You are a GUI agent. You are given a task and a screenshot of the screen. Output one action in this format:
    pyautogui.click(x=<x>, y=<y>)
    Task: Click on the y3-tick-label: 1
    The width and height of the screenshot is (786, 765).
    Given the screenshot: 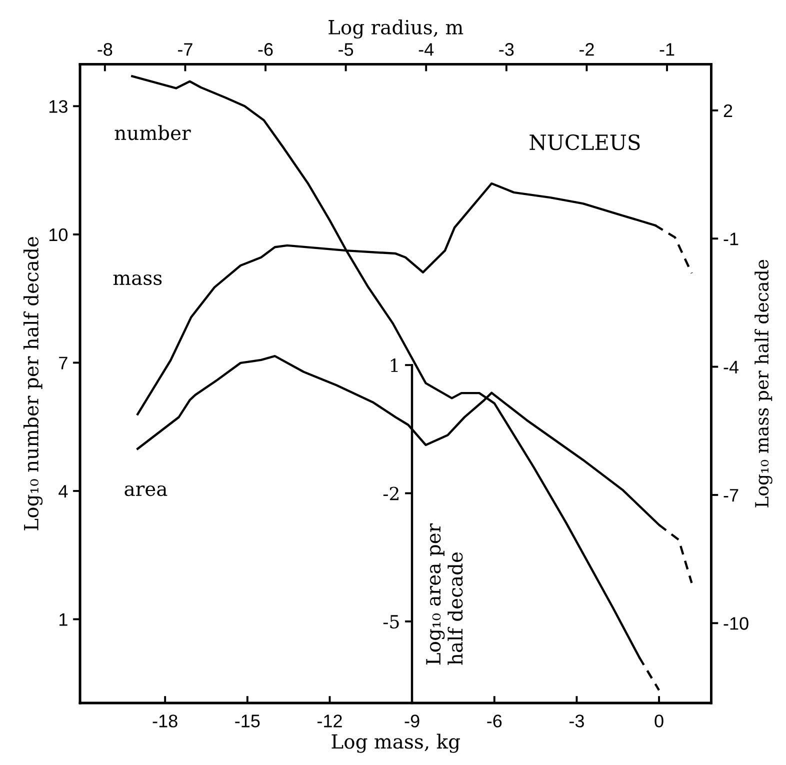 What is the action you would take?
    pyautogui.click(x=394, y=365)
    